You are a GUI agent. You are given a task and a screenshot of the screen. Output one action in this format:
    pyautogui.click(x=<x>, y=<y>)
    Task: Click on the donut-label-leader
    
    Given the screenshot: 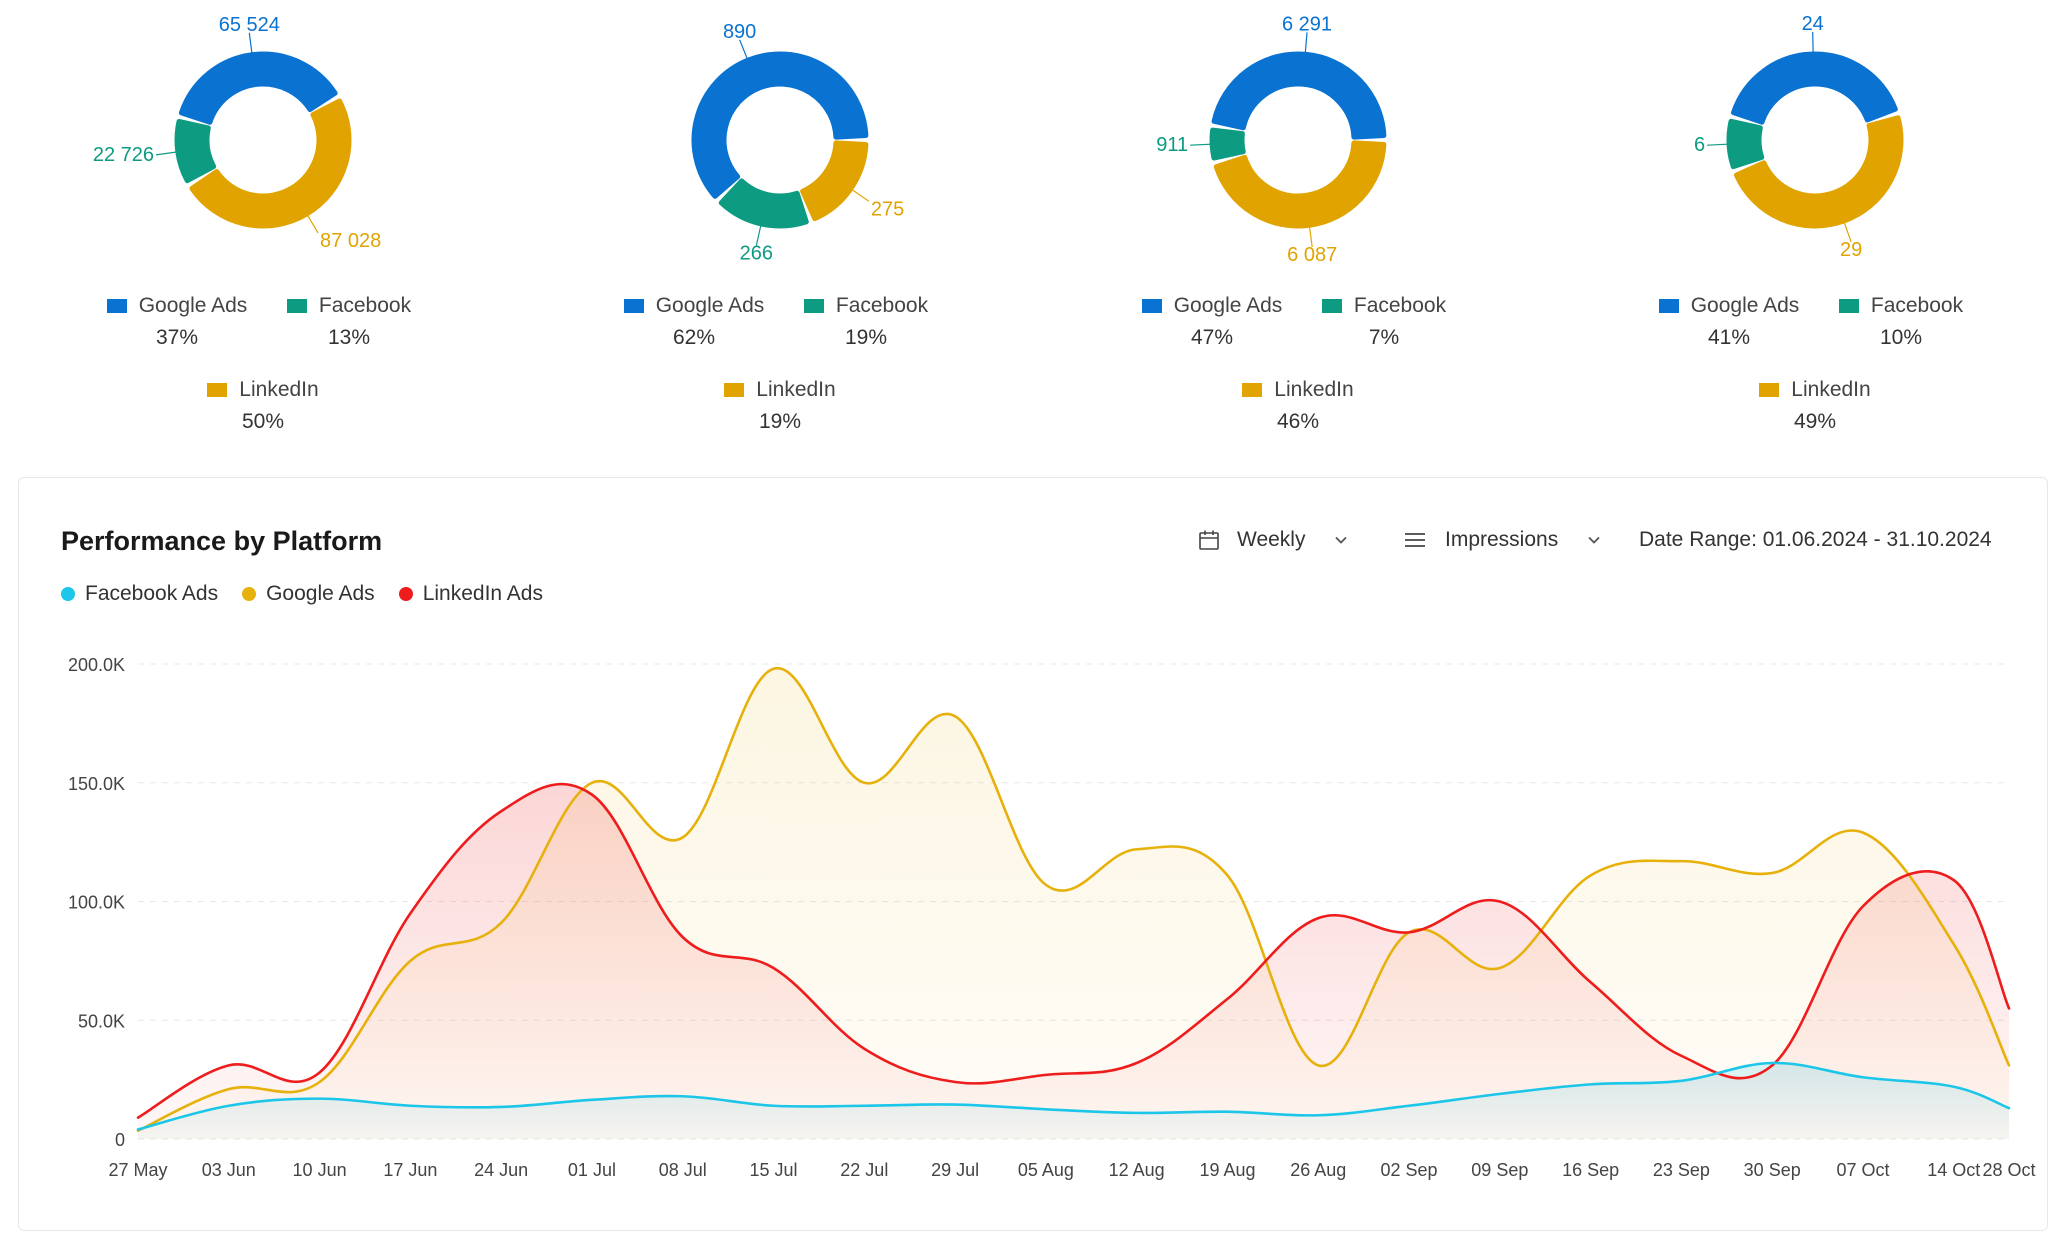 What is the action you would take?
    pyautogui.click(x=759, y=231)
    